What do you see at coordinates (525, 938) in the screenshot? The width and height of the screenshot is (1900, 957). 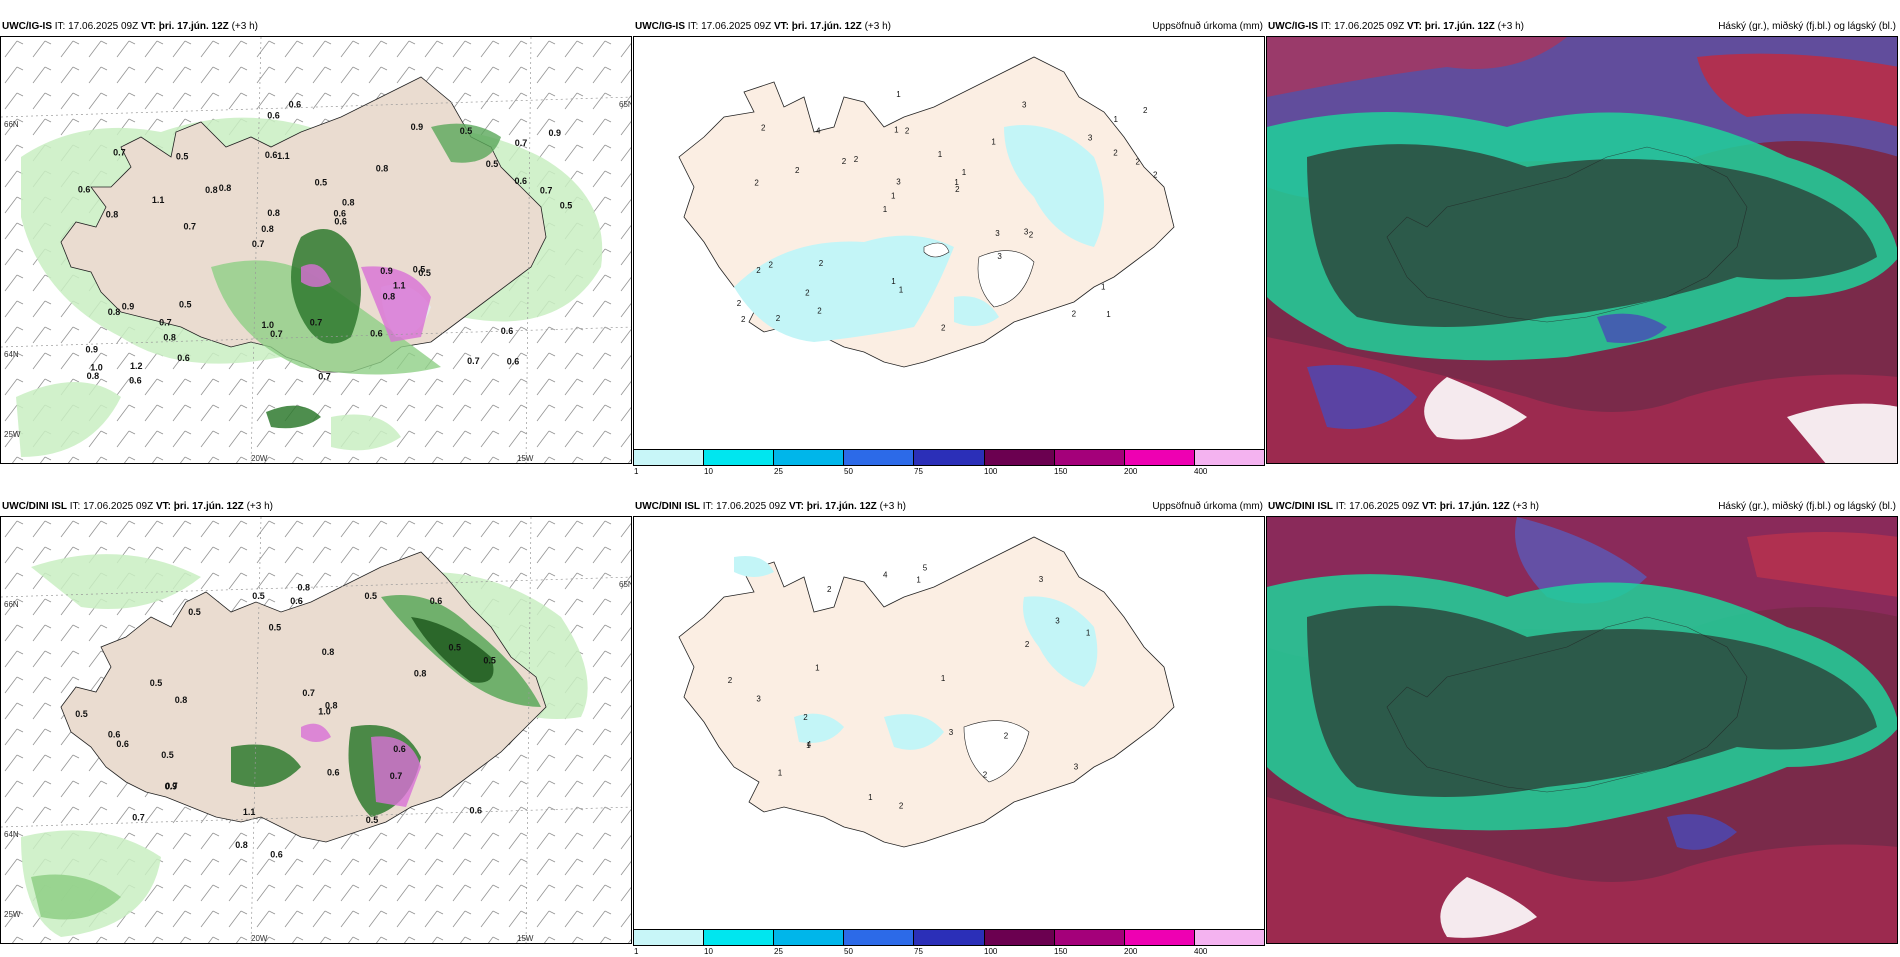 I see `lon-label: 15W` at bounding box center [525, 938].